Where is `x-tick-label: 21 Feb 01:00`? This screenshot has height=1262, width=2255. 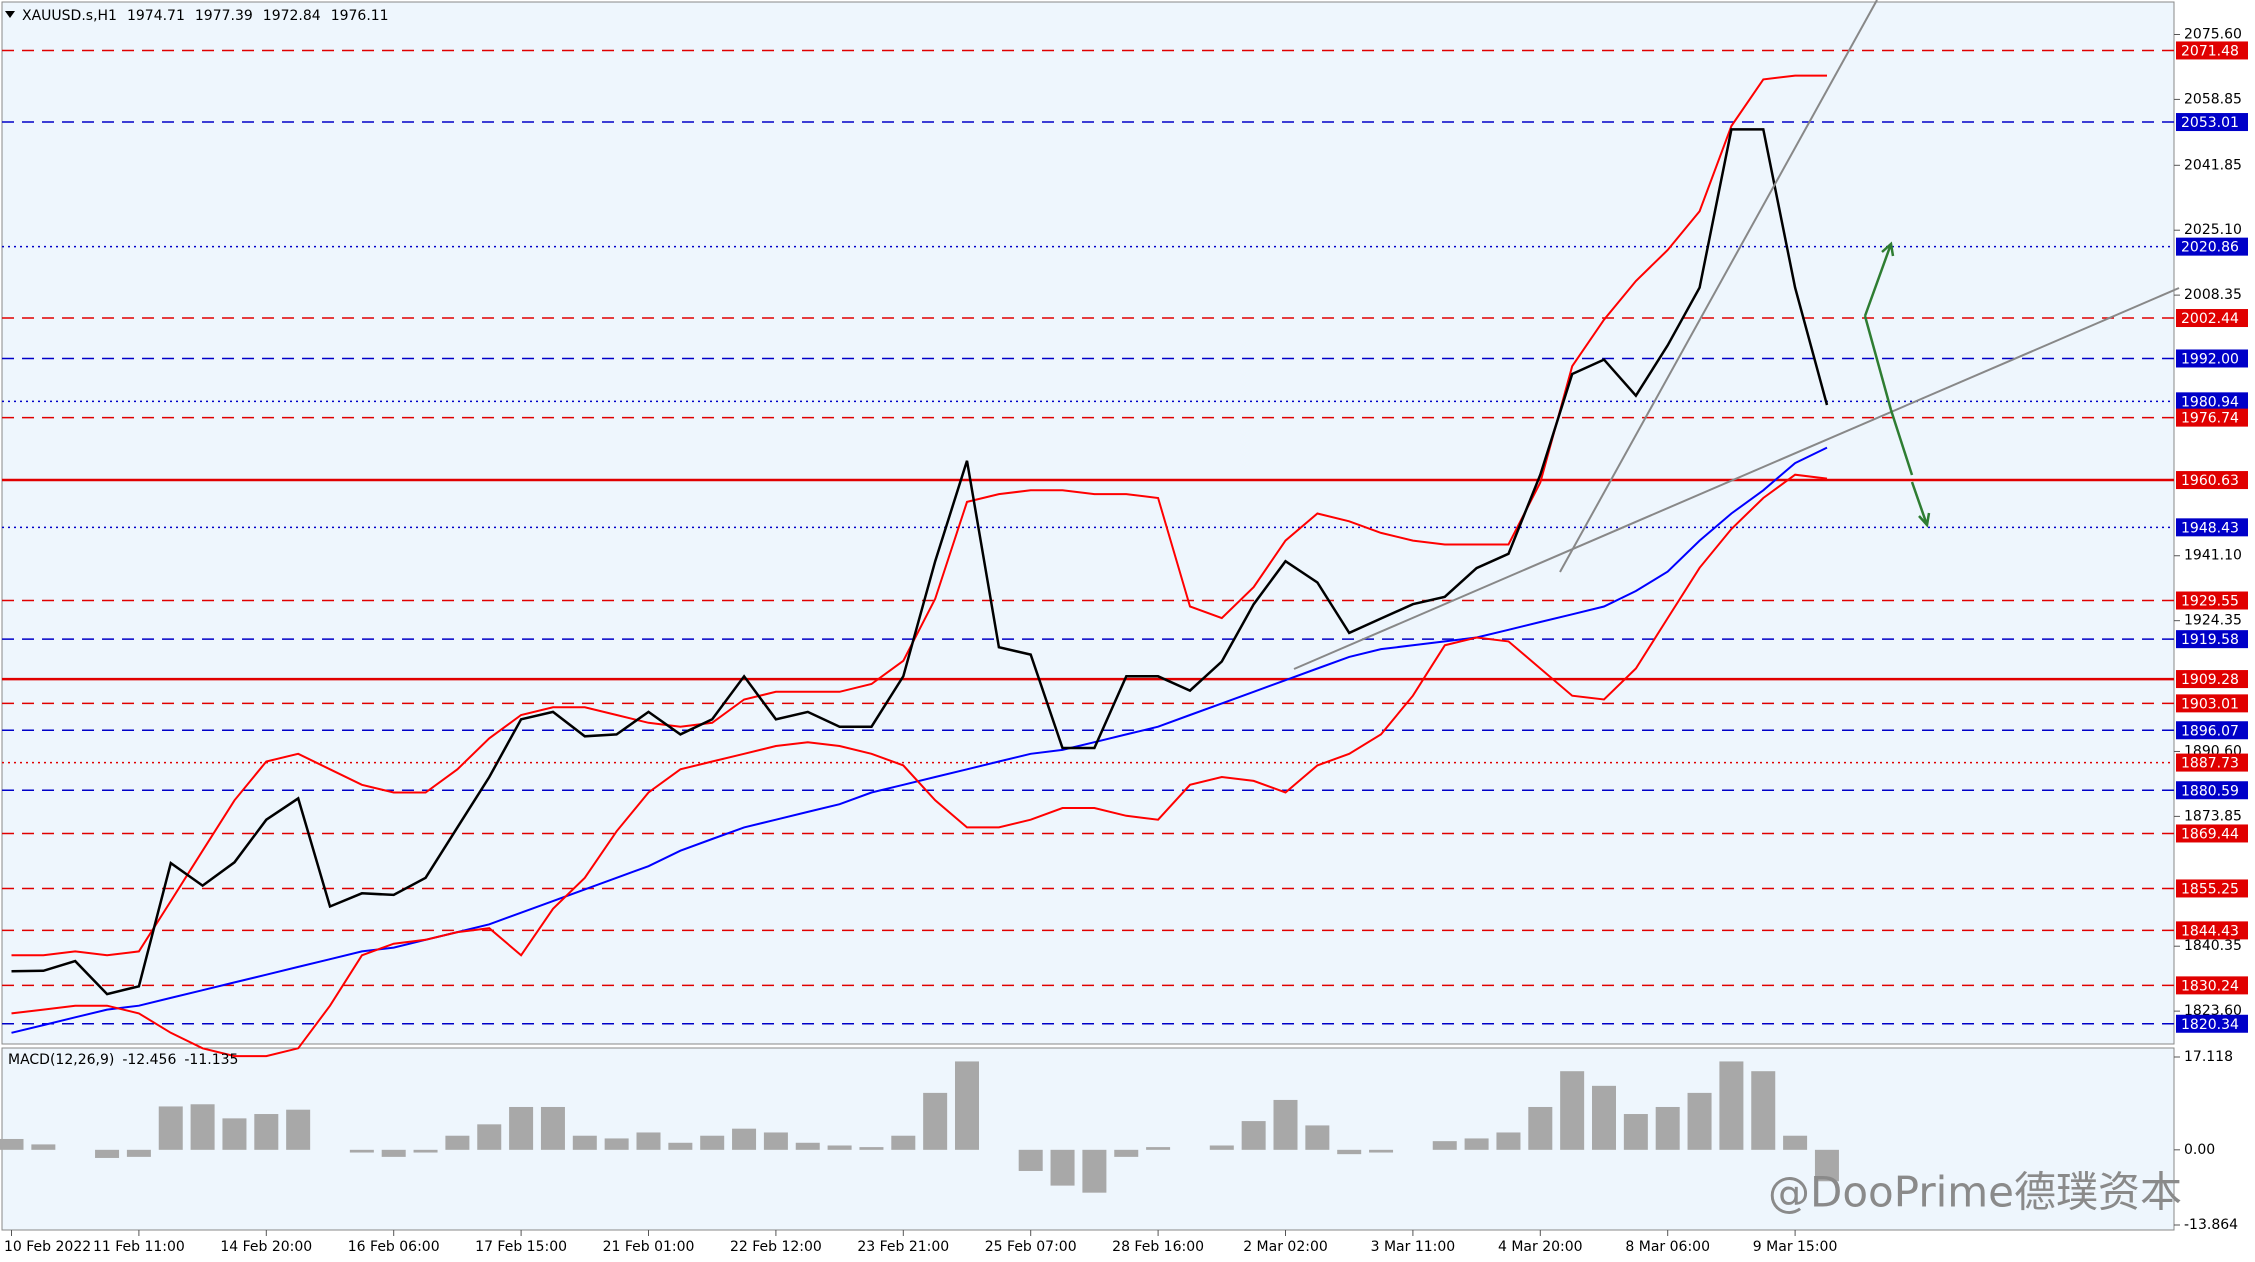
x-tick-label: 21 Feb 01:00 is located at coordinates (649, 1247).